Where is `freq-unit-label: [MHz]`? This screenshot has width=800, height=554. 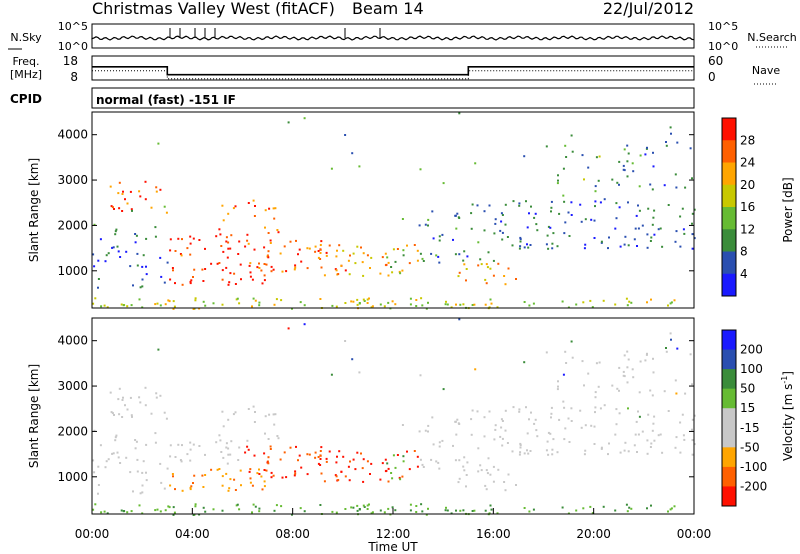 freq-unit-label: [MHz] is located at coordinates (26, 74).